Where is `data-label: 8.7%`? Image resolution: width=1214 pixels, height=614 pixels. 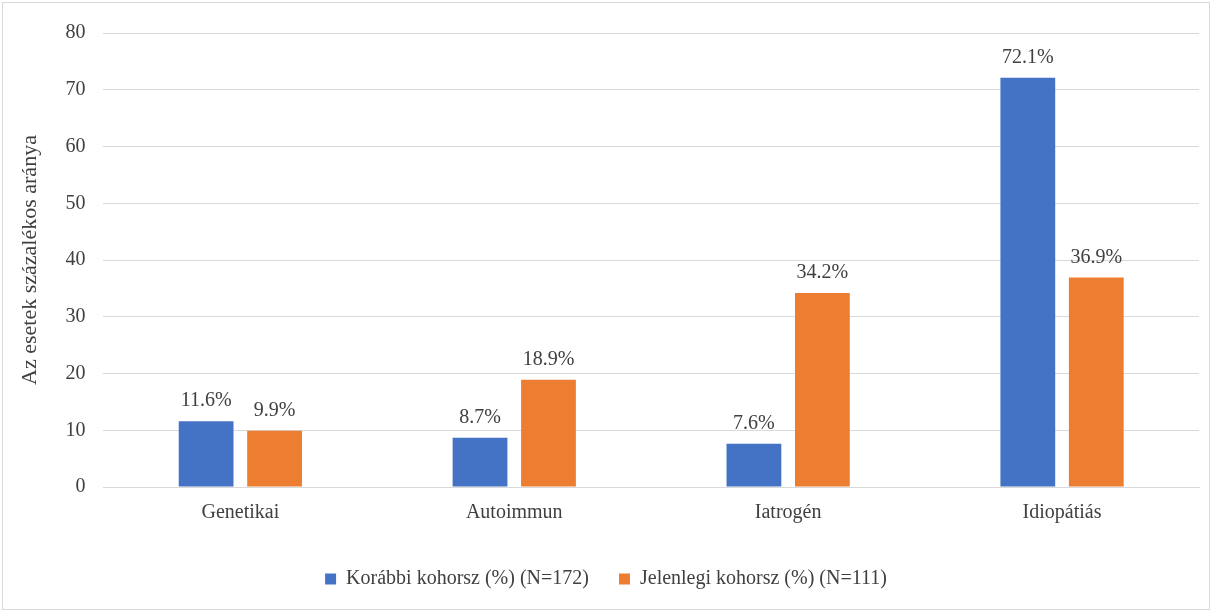 data-label: 8.7% is located at coordinates (480, 415).